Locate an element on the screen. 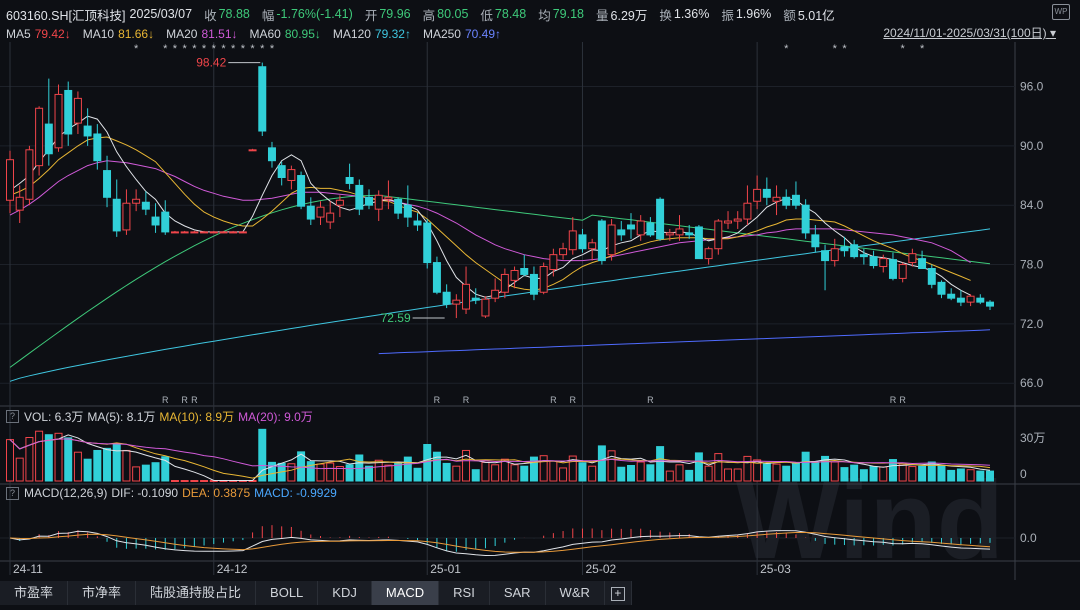  vol-ma10-line is located at coordinates (500, 458).